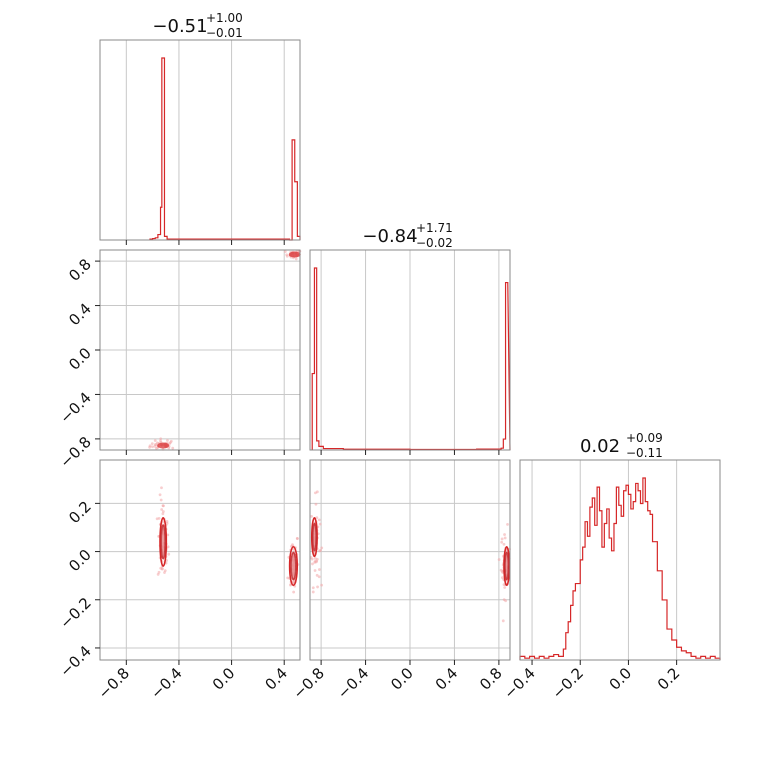  Describe the element at coordinates (644, 453) in the screenshot. I see `title-lower-param-2: −0.11` at that location.